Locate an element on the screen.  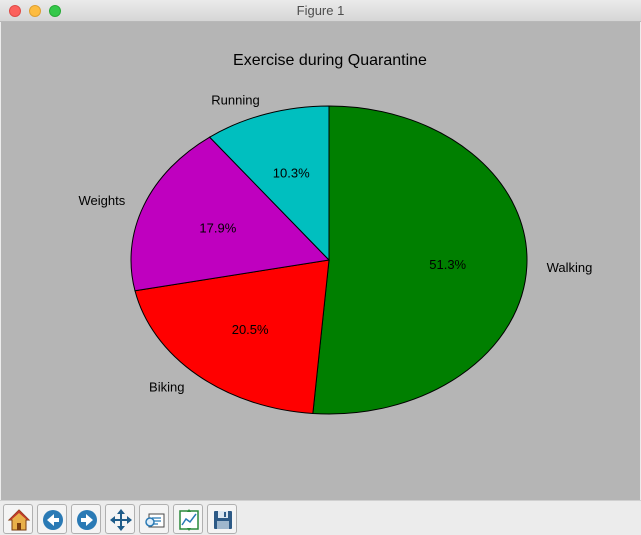
slice-label-running: Running is located at coordinates (235, 99).